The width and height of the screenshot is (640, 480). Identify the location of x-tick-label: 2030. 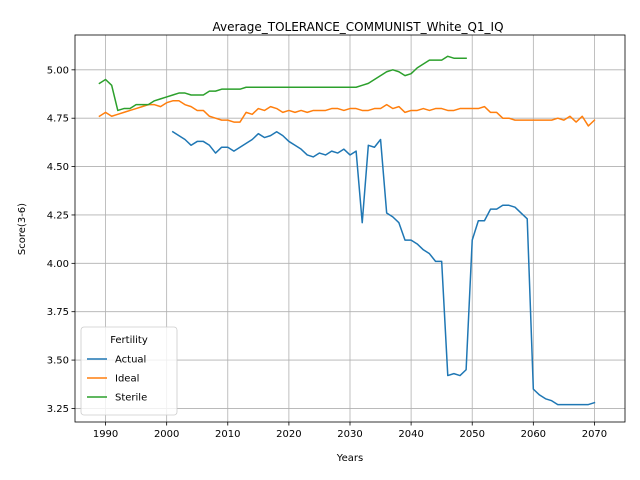
(349, 434).